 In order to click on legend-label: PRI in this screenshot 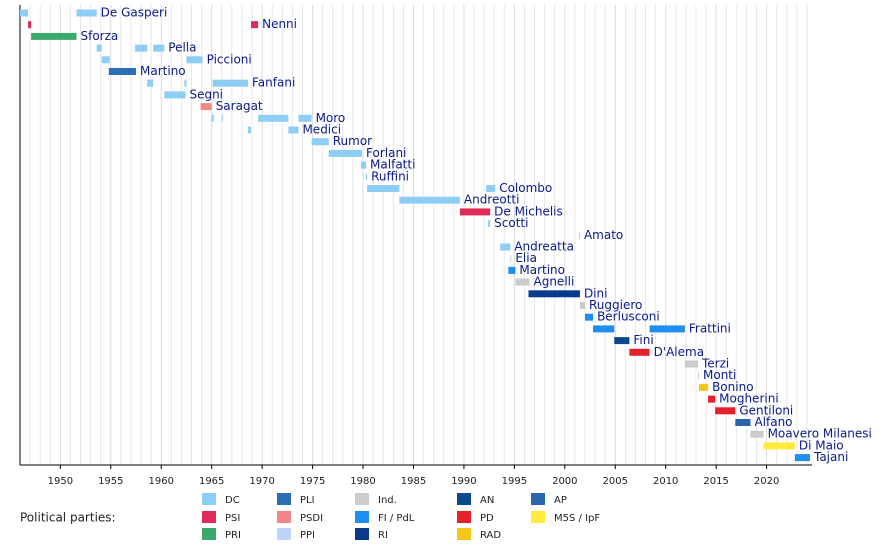, I will do `click(233, 535)`.